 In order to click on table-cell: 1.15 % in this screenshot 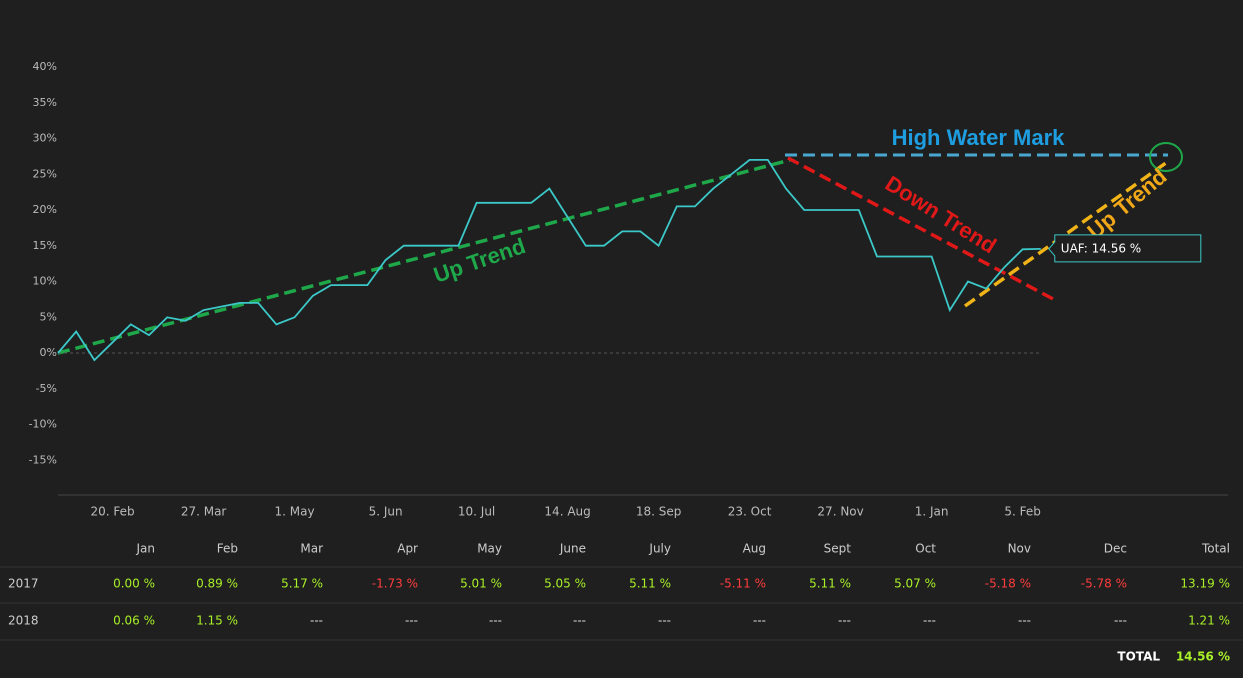, I will do `click(217, 621)`.